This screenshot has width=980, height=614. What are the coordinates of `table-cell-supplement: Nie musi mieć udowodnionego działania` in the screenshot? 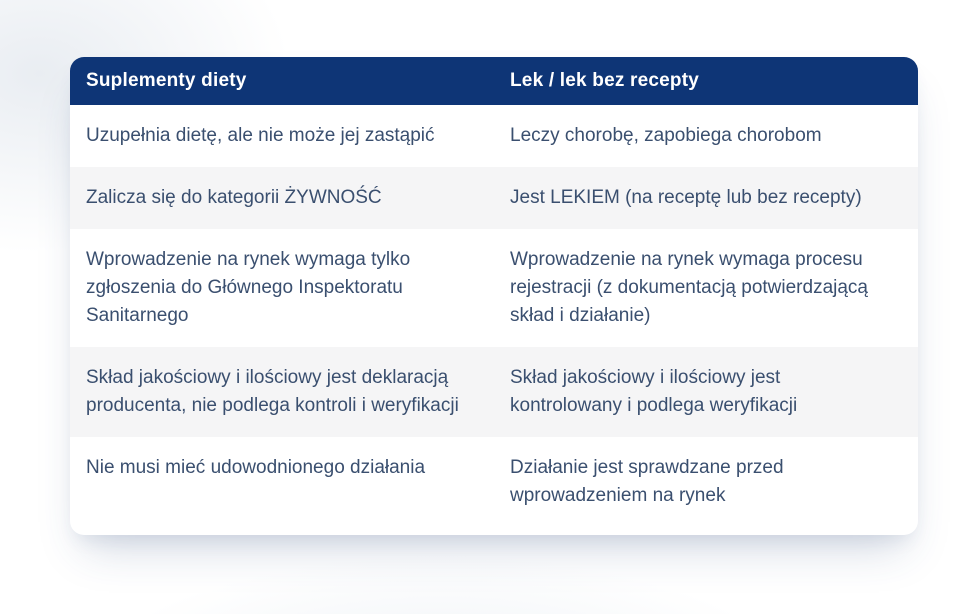 It's located at (256, 467).